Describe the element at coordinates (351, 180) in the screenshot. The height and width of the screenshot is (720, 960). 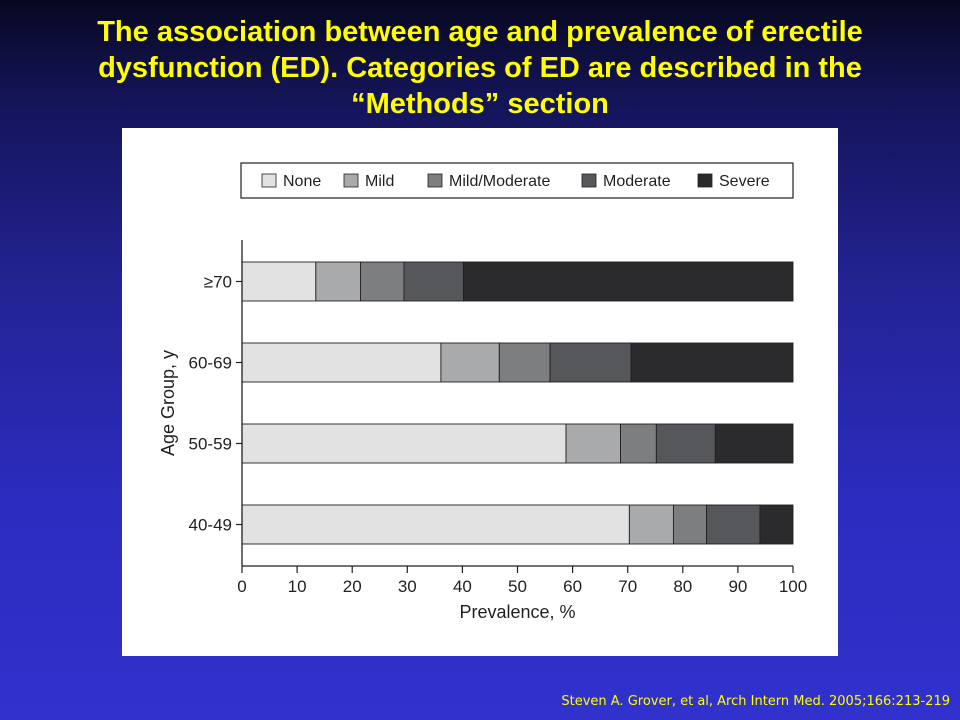
I see `legend-swatch-mild` at that location.